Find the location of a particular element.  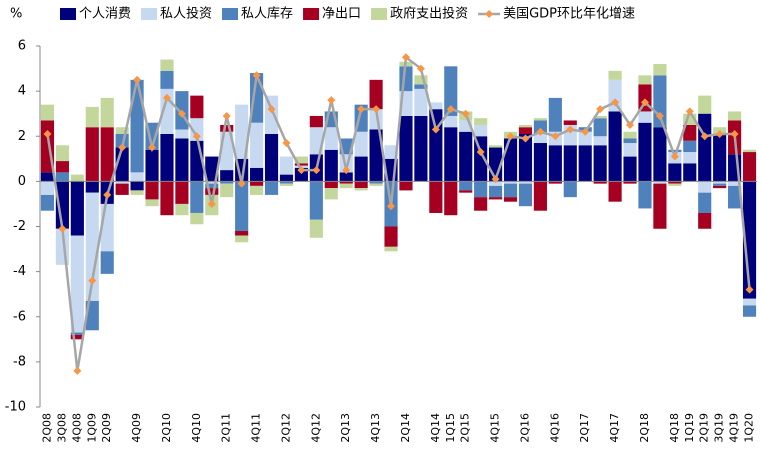

y-tick-label: -8 is located at coordinates (19, 361).